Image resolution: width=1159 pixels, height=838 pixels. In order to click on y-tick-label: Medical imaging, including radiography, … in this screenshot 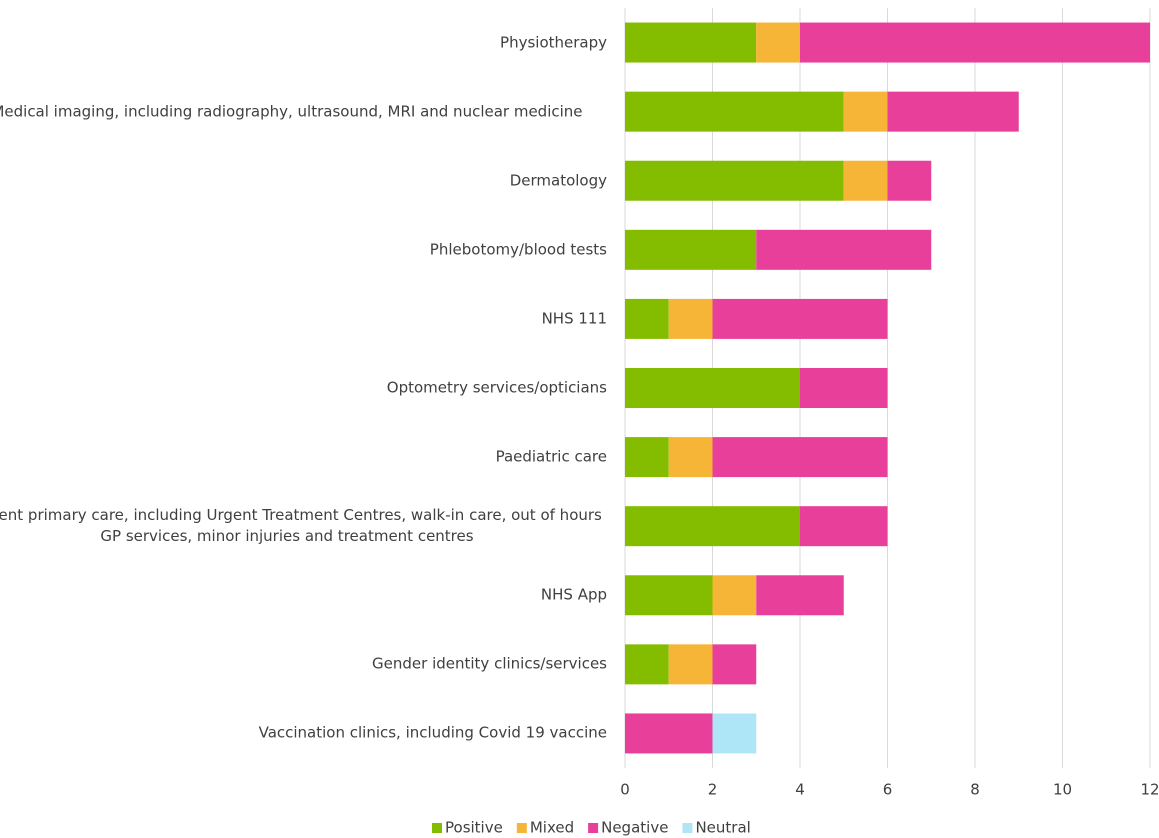, I will do `click(291, 111)`.